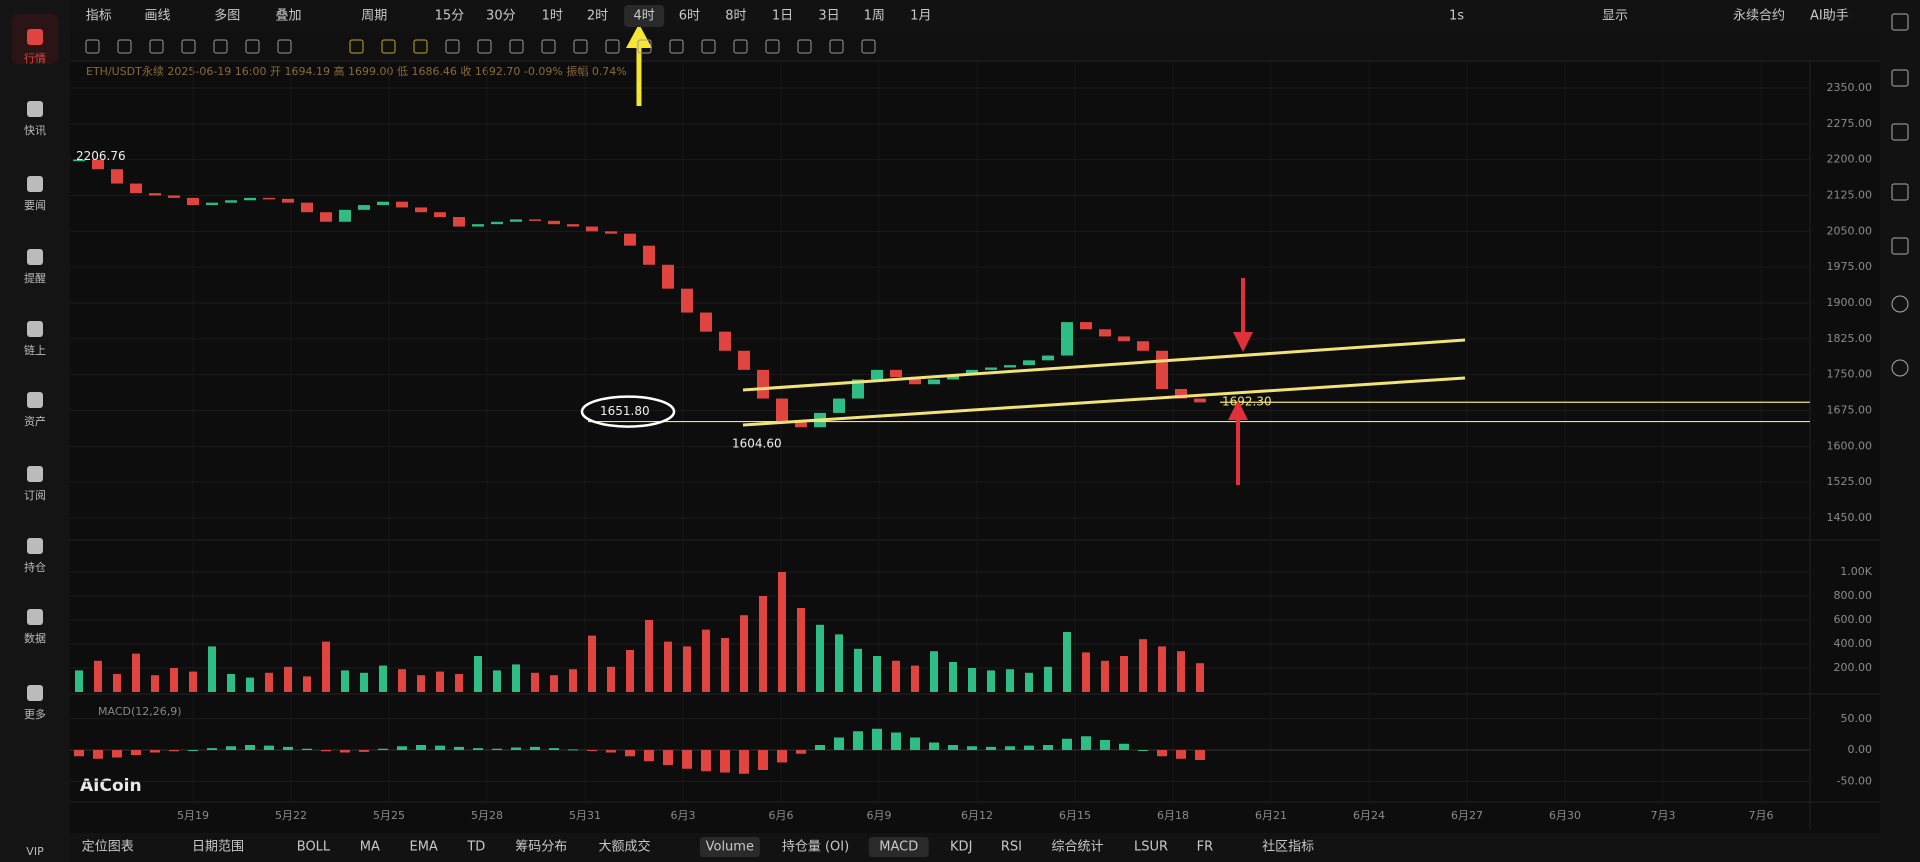 The height and width of the screenshot is (862, 1920). Describe the element at coordinates (108, 847) in the screenshot. I see `indicator-tab: 定位图表` at that location.